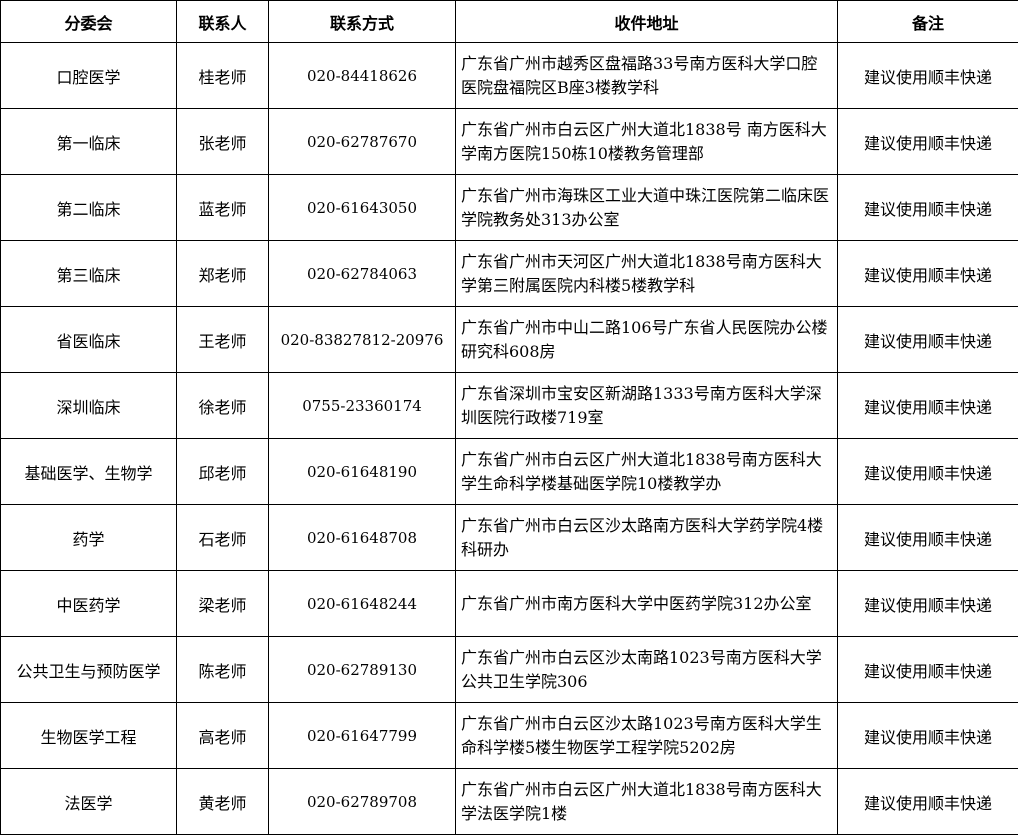 This screenshot has width=1018, height=835. I want to click on phone-cell: 020-61648244, so click(362, 604).